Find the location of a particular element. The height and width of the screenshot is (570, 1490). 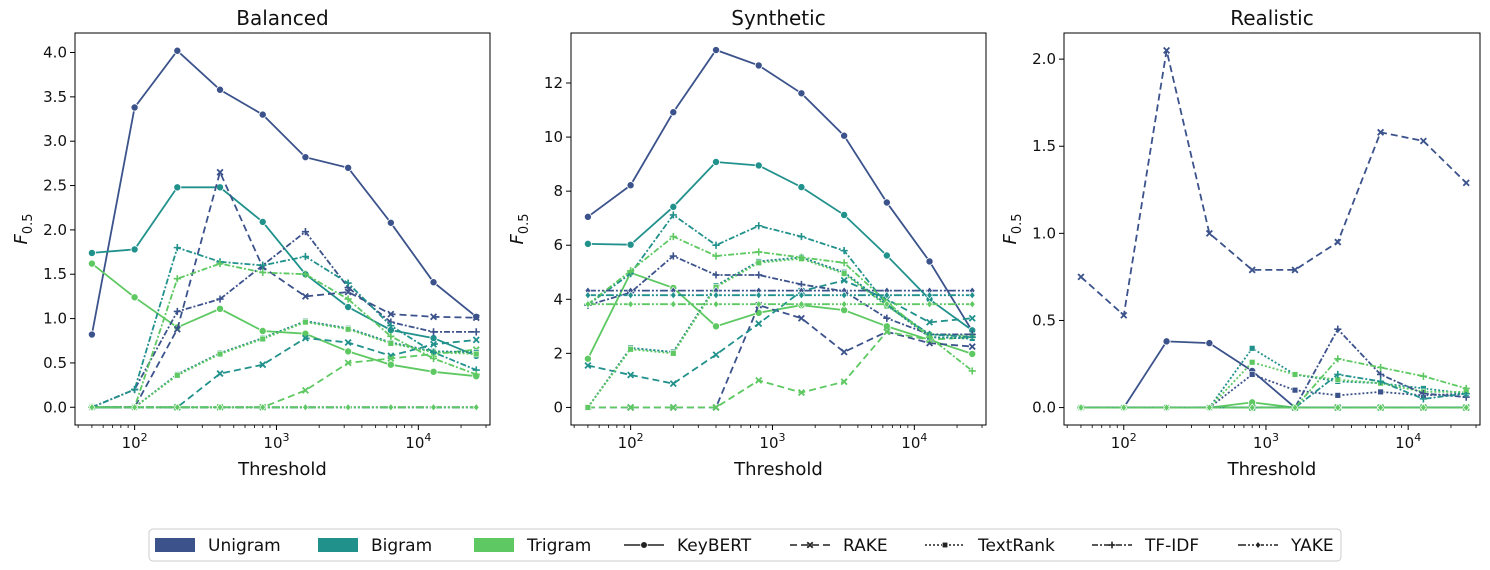

chart-title: Balanced is located at coordinates (282, 18).